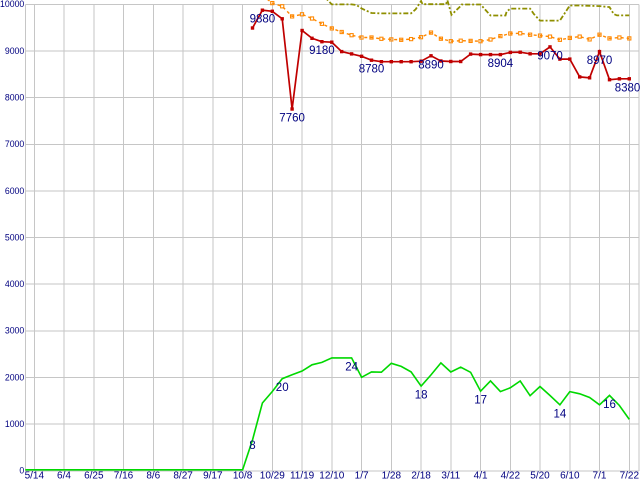 Image resolution: width=640 pixels, height=485 pixels. Describe the element at coordinates (609, 405) in the screenshot. I see `svg-text: 16` at that location.